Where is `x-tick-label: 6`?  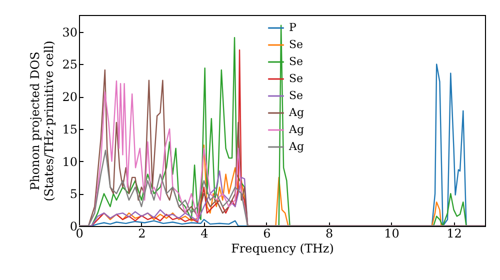
x-tick-label: 6 is located at coordinates (267, 233).